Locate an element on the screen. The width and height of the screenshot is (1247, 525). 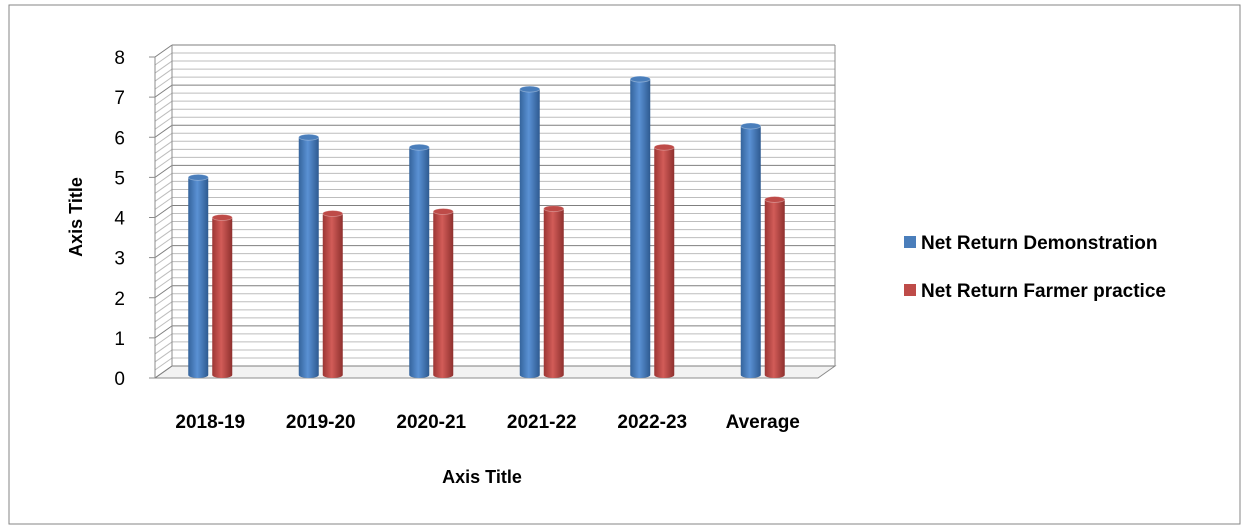
x-tick-label: Average is located at coordinates (763, 422).